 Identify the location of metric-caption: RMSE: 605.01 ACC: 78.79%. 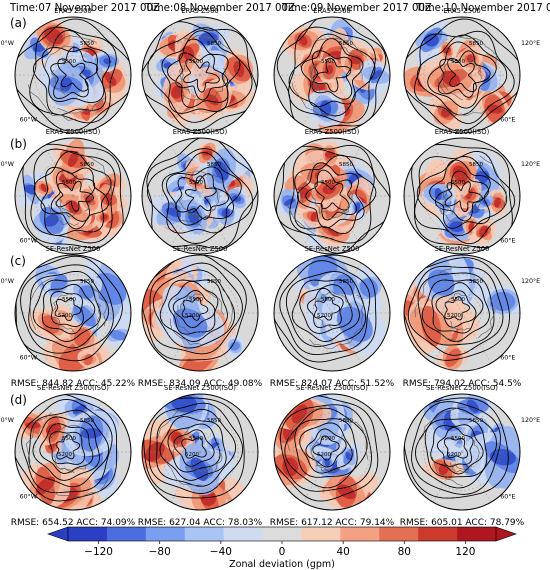
(462, 523).